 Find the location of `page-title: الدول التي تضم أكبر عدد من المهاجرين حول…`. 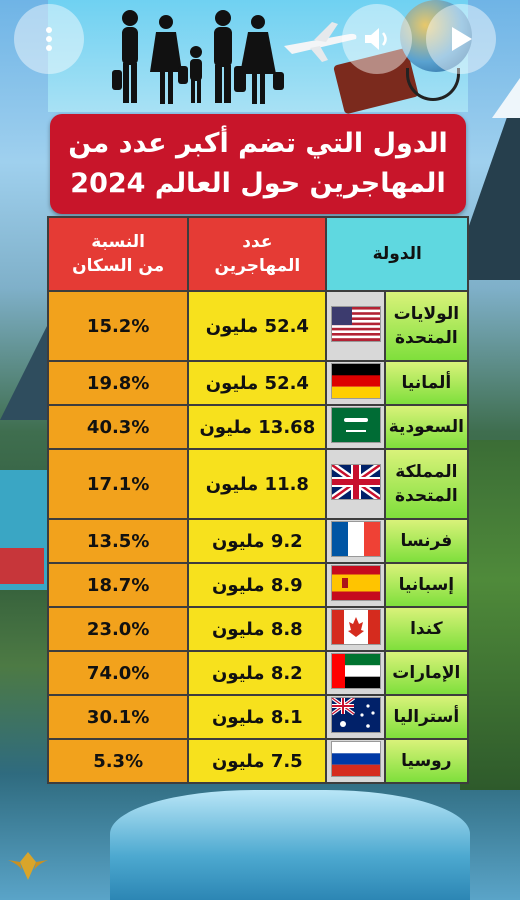

page-title: الدول التي تضم أكبر عدد من المهاجرين حول… is located at coordinates (258, 164).